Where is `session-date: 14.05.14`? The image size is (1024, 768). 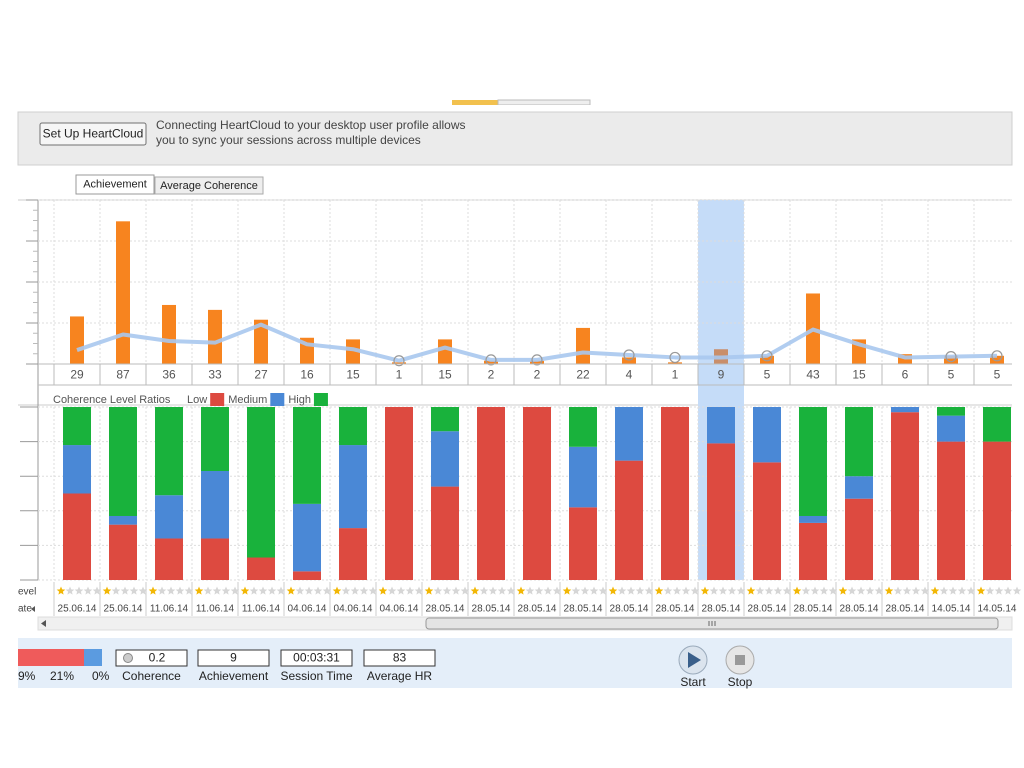 session-date: 14.05.14 is located at coordinates (997, 609).